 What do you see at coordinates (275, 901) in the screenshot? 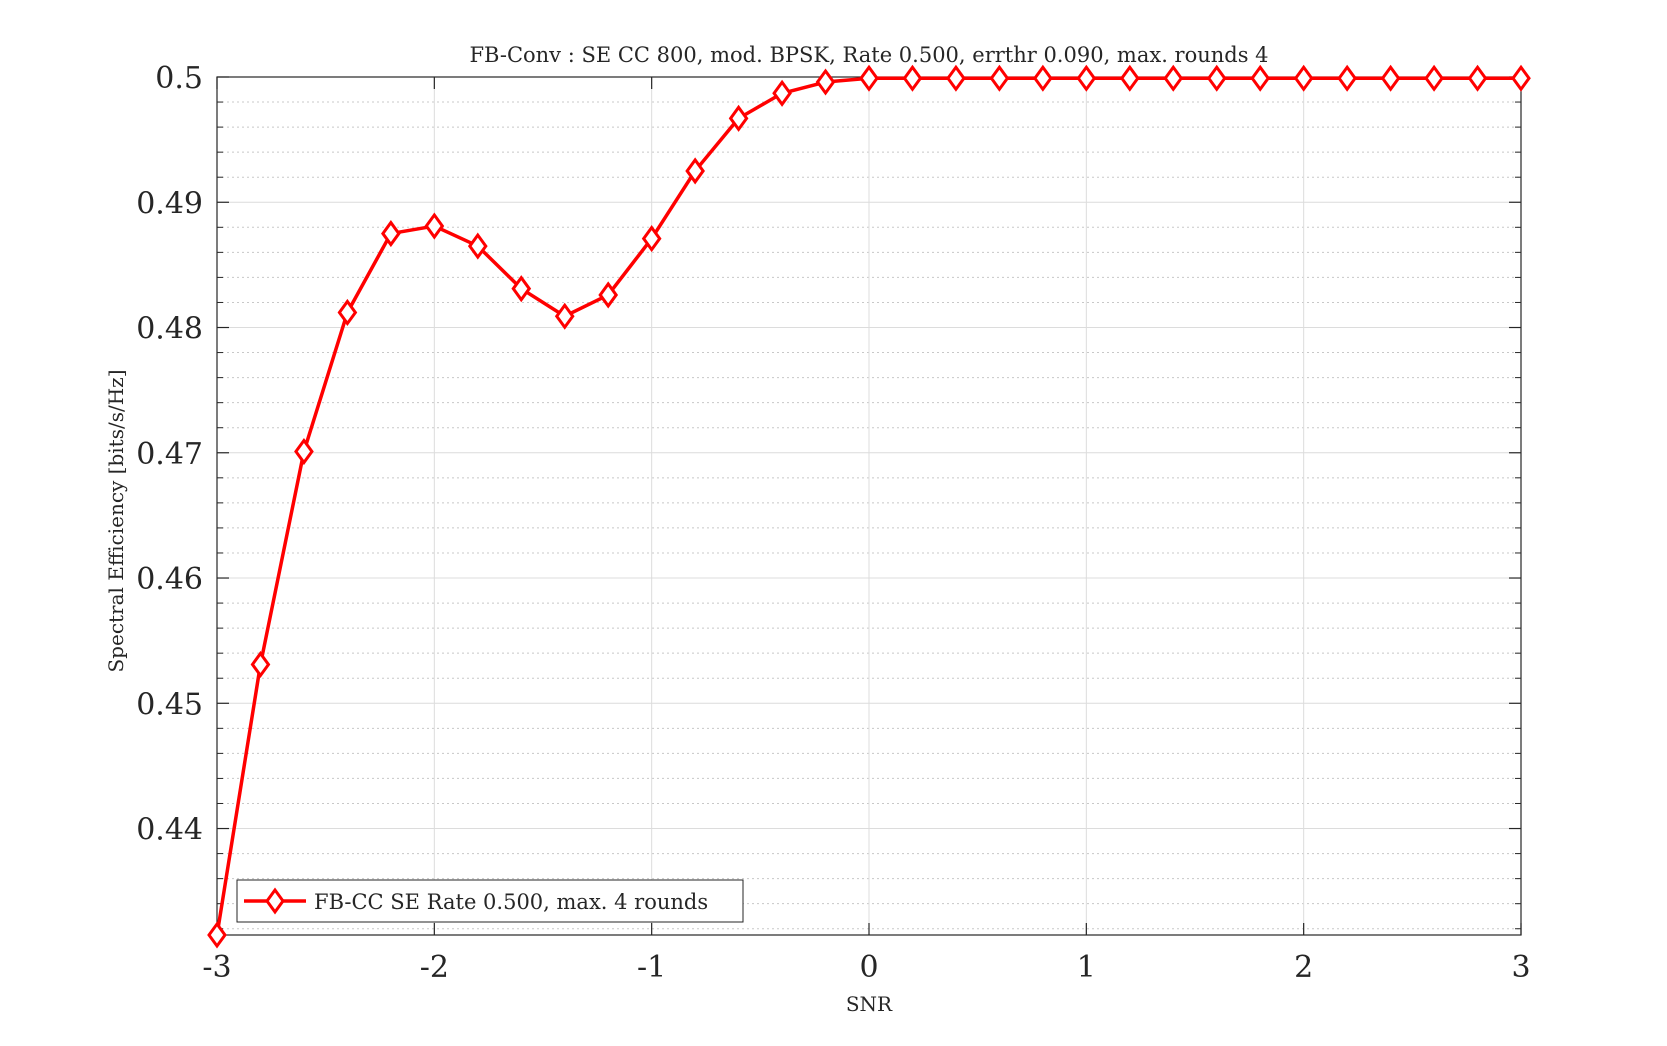
I see `legend-diamond-marker` at bounding box center [275, 901].